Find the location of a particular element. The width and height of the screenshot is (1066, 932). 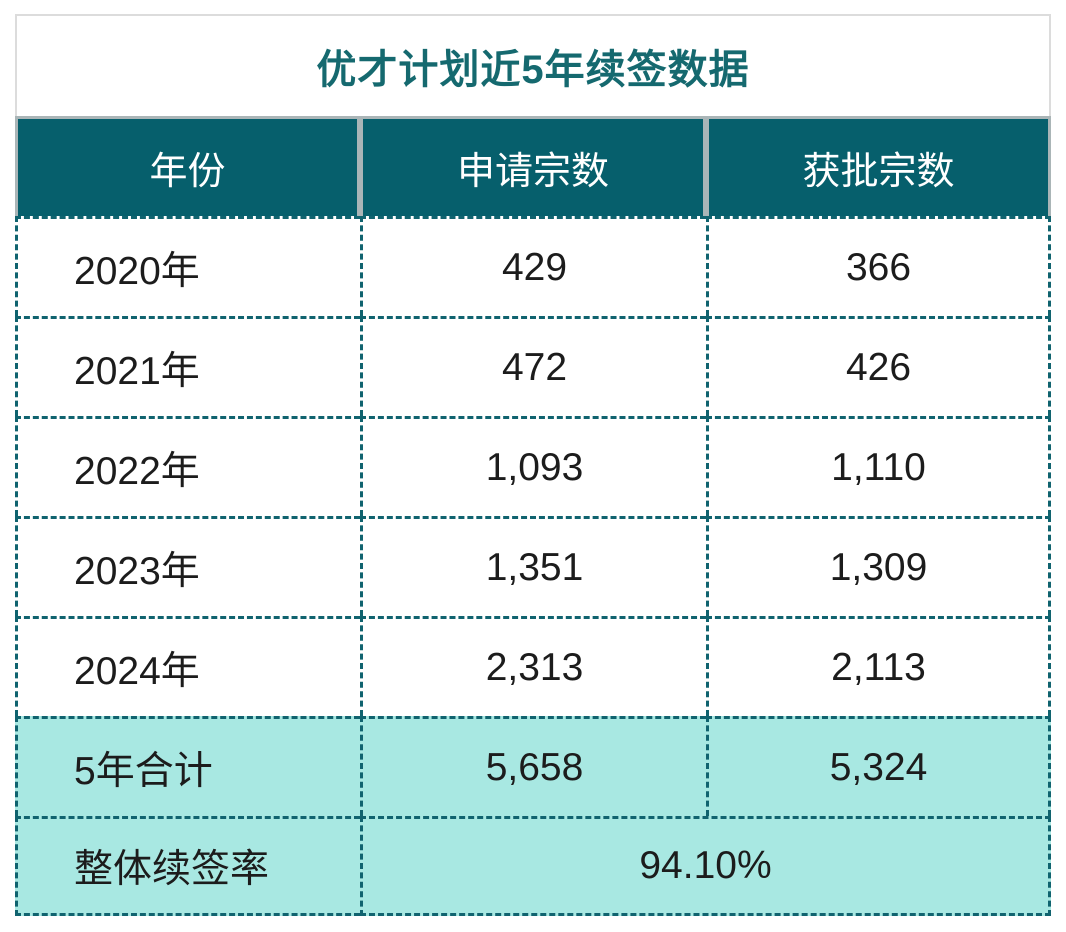

approvals-cell: 426 is located at coordinates (878, 366).